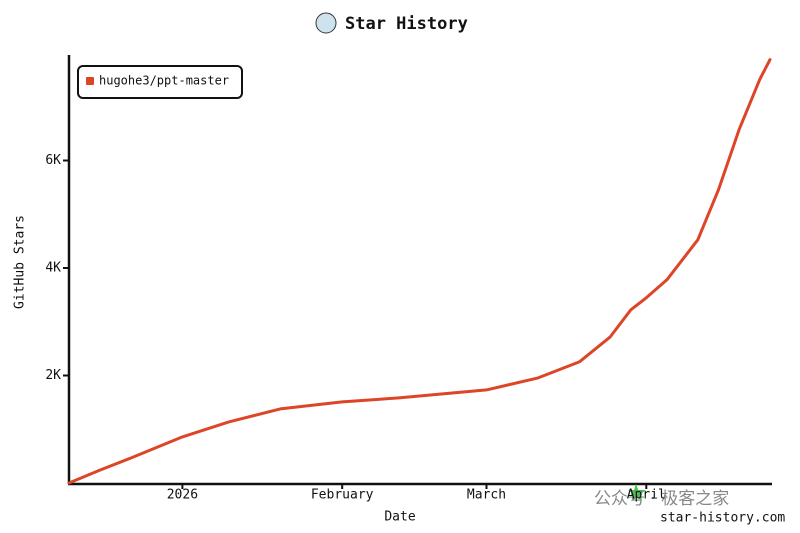 The image size is (800, 533). What do you see at coordinates (342, 495) in the screenshot?
I see `x-tick-label: February` at bounding box center [342, 495].